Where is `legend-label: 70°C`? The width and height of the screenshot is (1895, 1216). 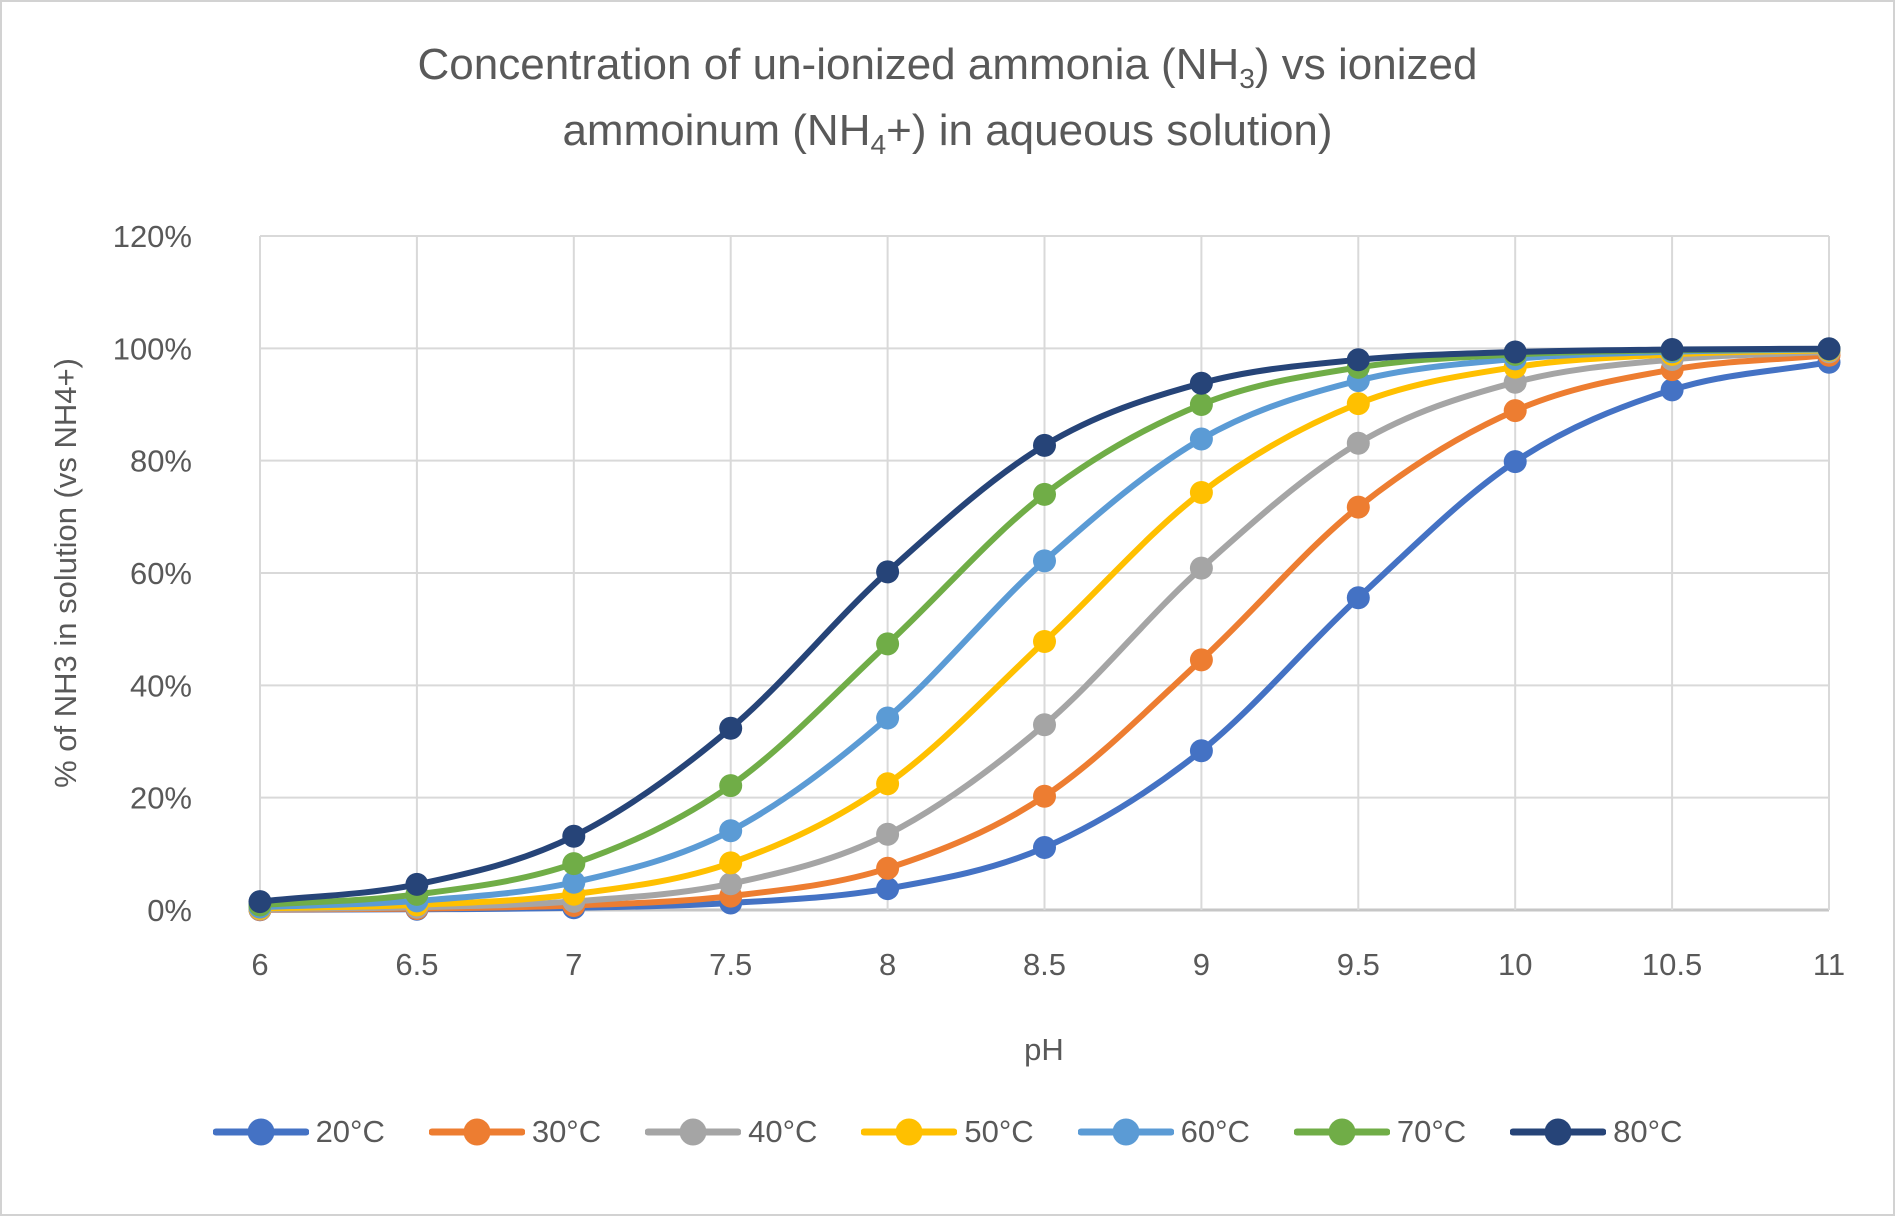
legend-label: 70°C is located at coordinates (1431, 1131).